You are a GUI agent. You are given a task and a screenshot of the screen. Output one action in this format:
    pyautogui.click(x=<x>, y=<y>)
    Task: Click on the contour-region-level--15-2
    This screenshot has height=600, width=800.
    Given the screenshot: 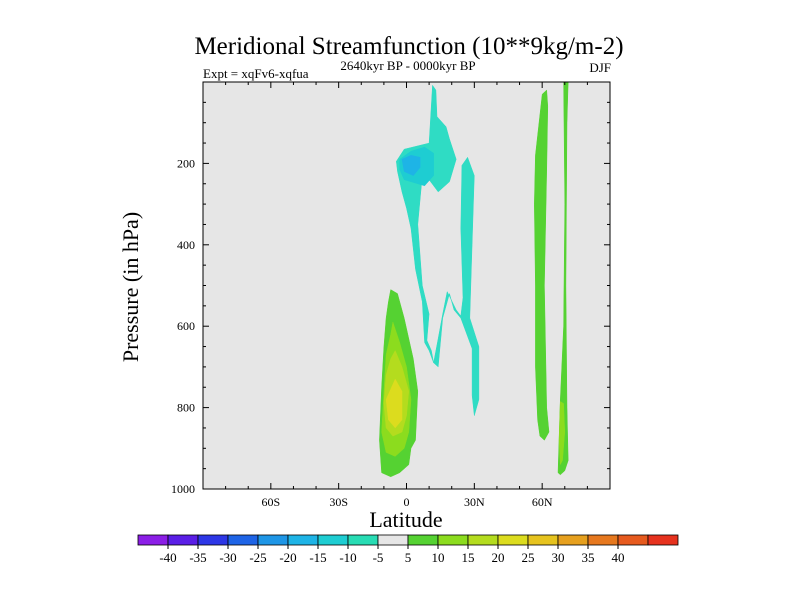 What is the action you would take?
    pyautogui.click(x=411, y=165)
    